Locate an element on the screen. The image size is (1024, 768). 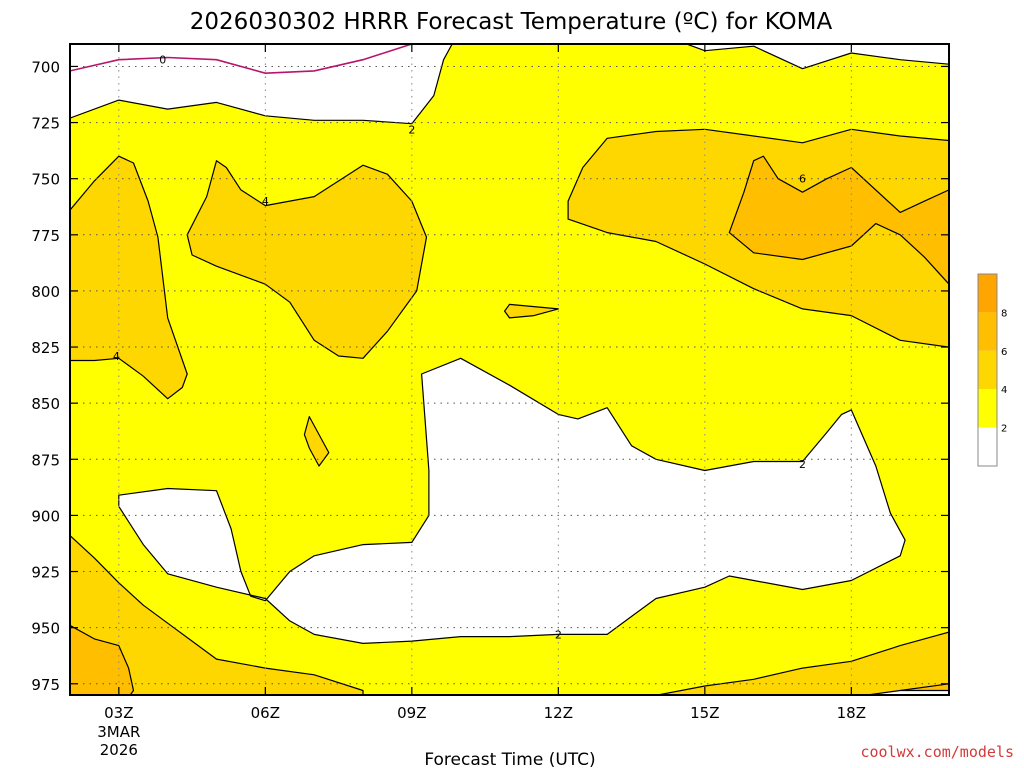
contour-lines is located at coordinates (241, 59).